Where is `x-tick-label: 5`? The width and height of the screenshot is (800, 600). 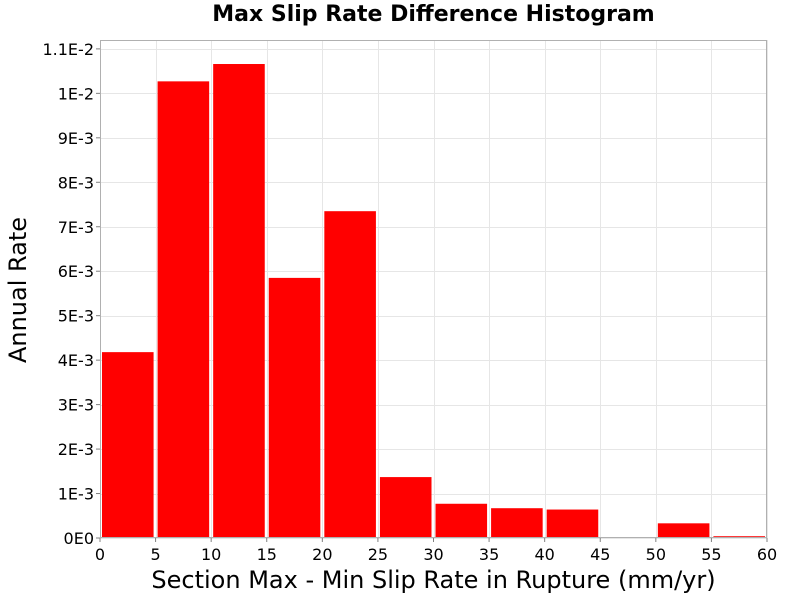
x-tick-label: 5 is located at coordinates (155, 554).